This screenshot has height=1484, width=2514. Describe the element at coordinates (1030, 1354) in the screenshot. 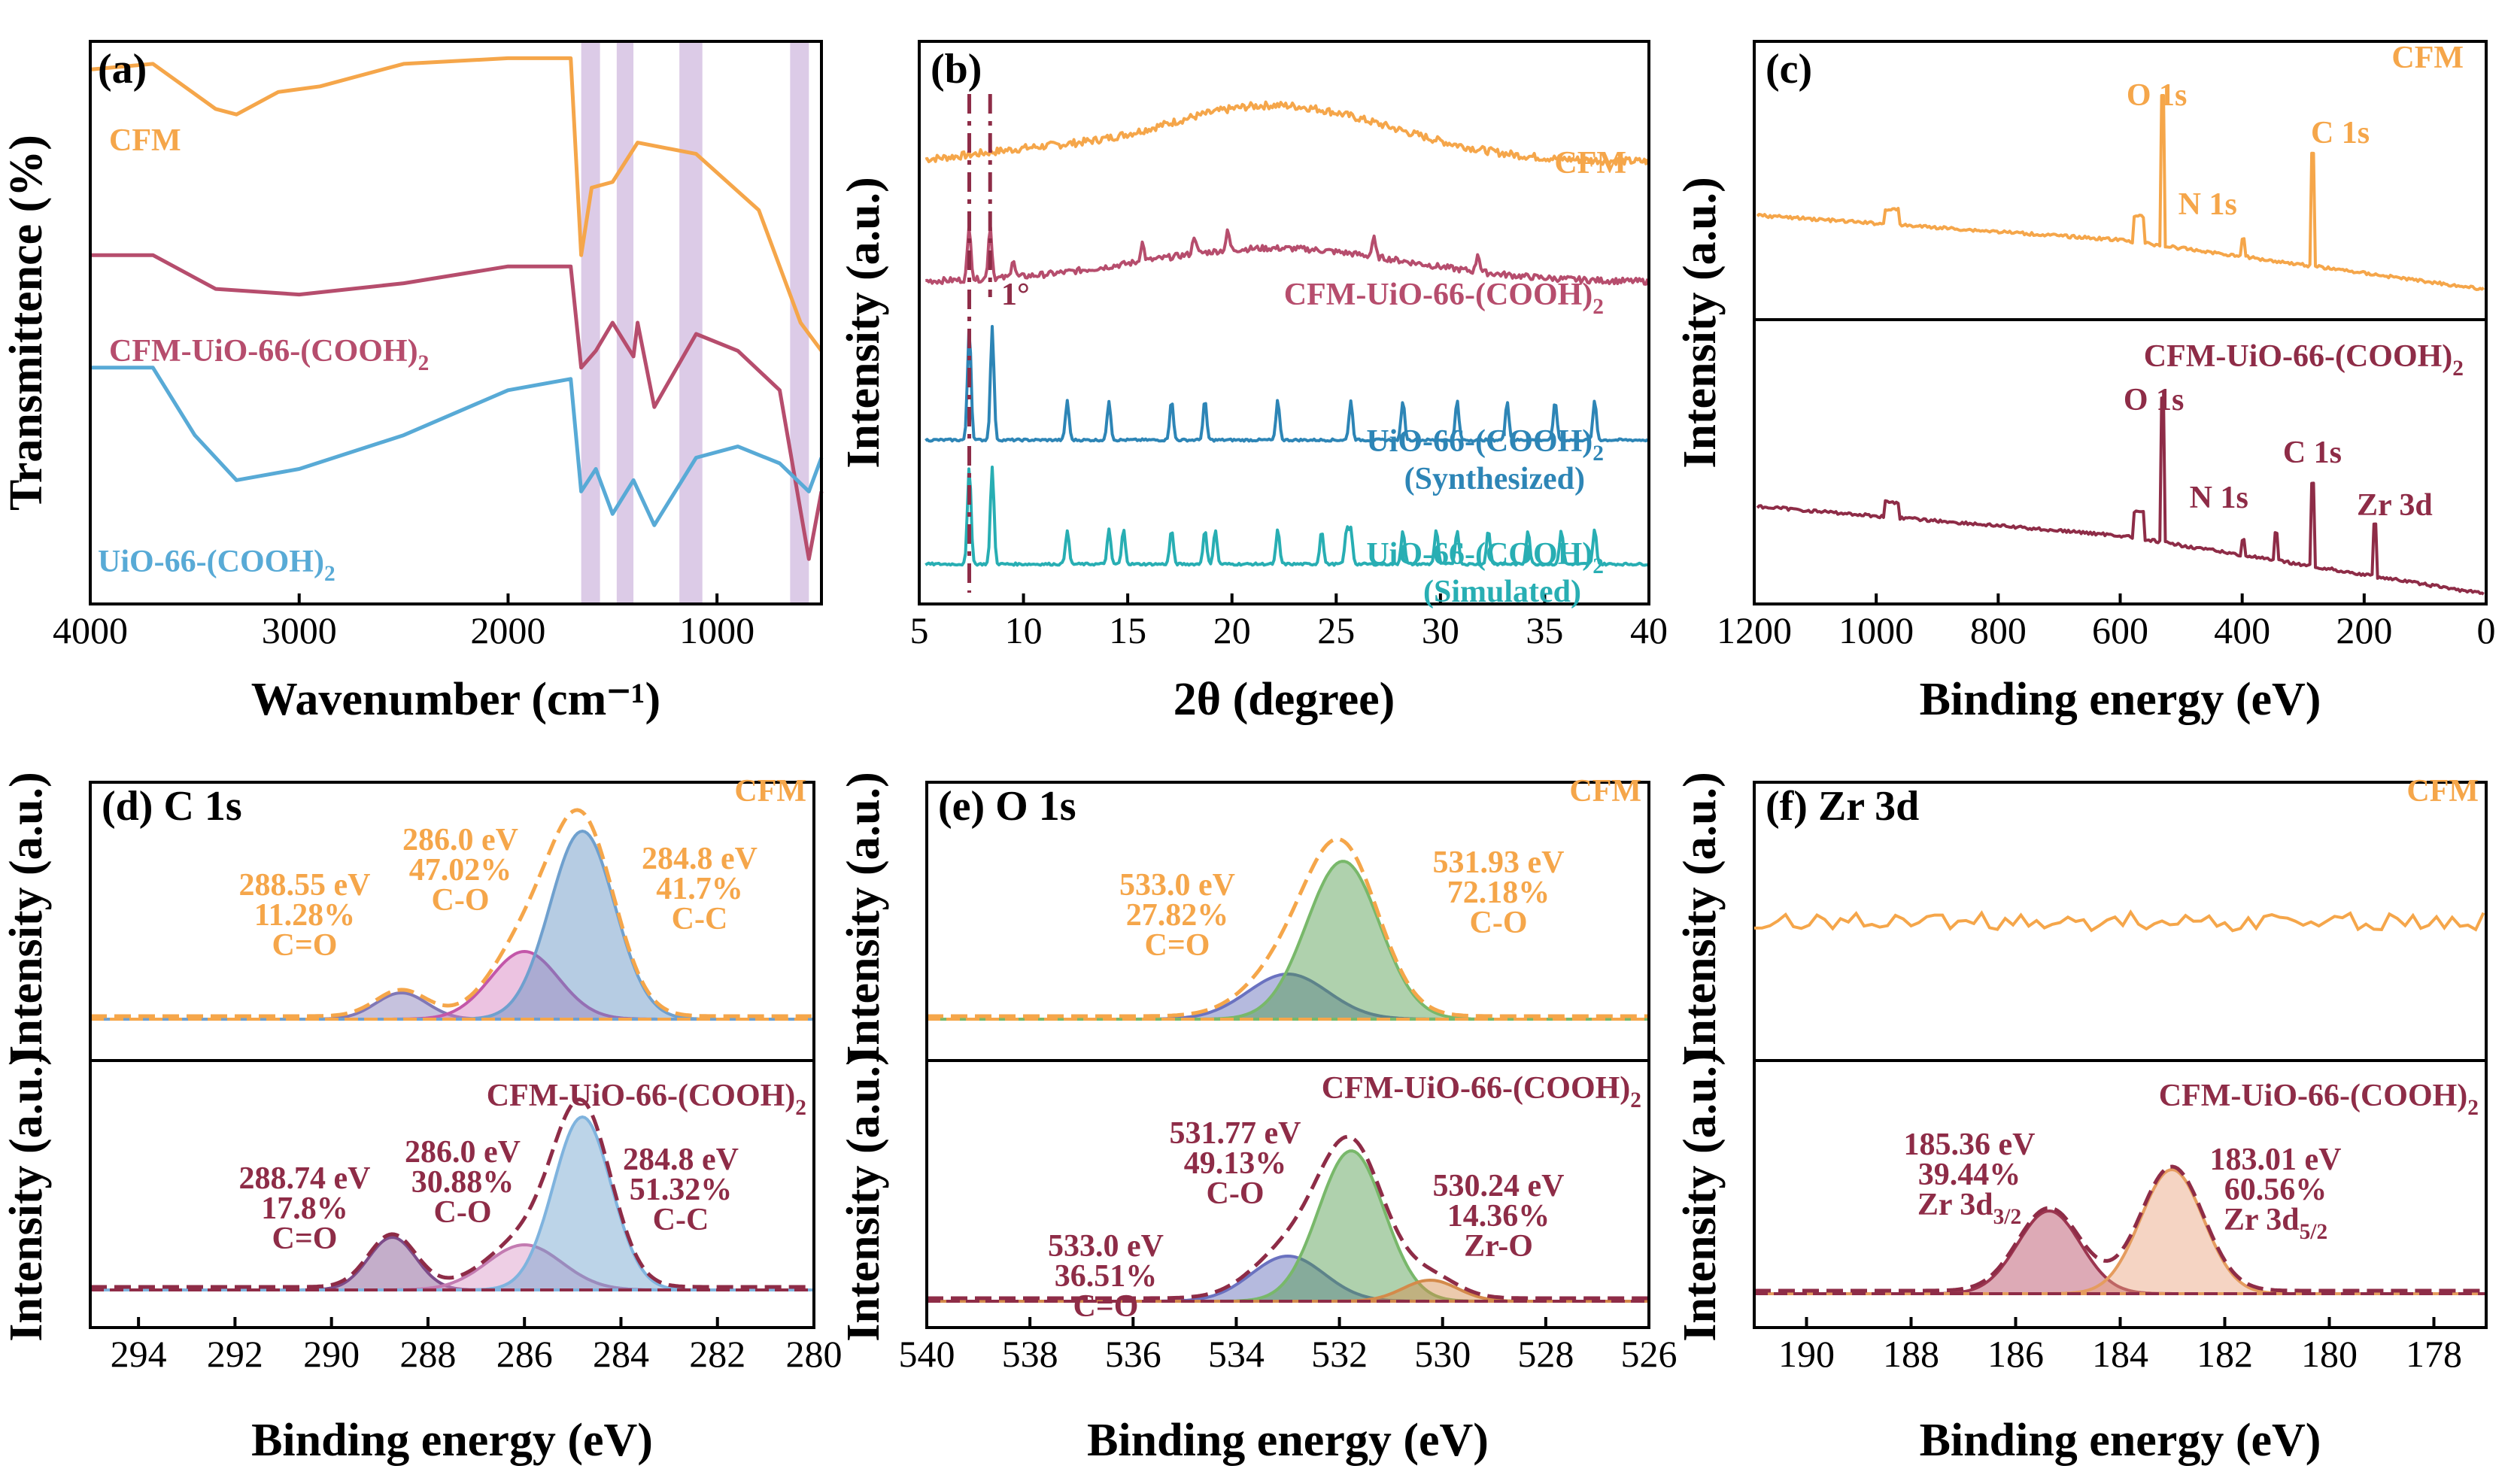

I see `panel-e-tick-label: 538` at that location.